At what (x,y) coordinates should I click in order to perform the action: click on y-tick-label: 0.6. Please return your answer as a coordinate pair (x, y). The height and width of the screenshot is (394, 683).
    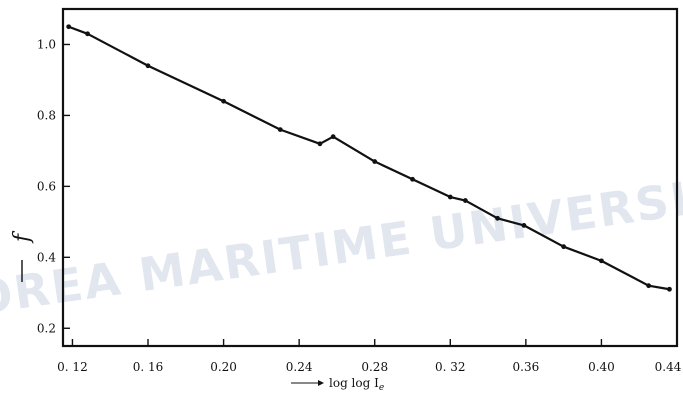
    Looking at the image, I should click on (46, 186).